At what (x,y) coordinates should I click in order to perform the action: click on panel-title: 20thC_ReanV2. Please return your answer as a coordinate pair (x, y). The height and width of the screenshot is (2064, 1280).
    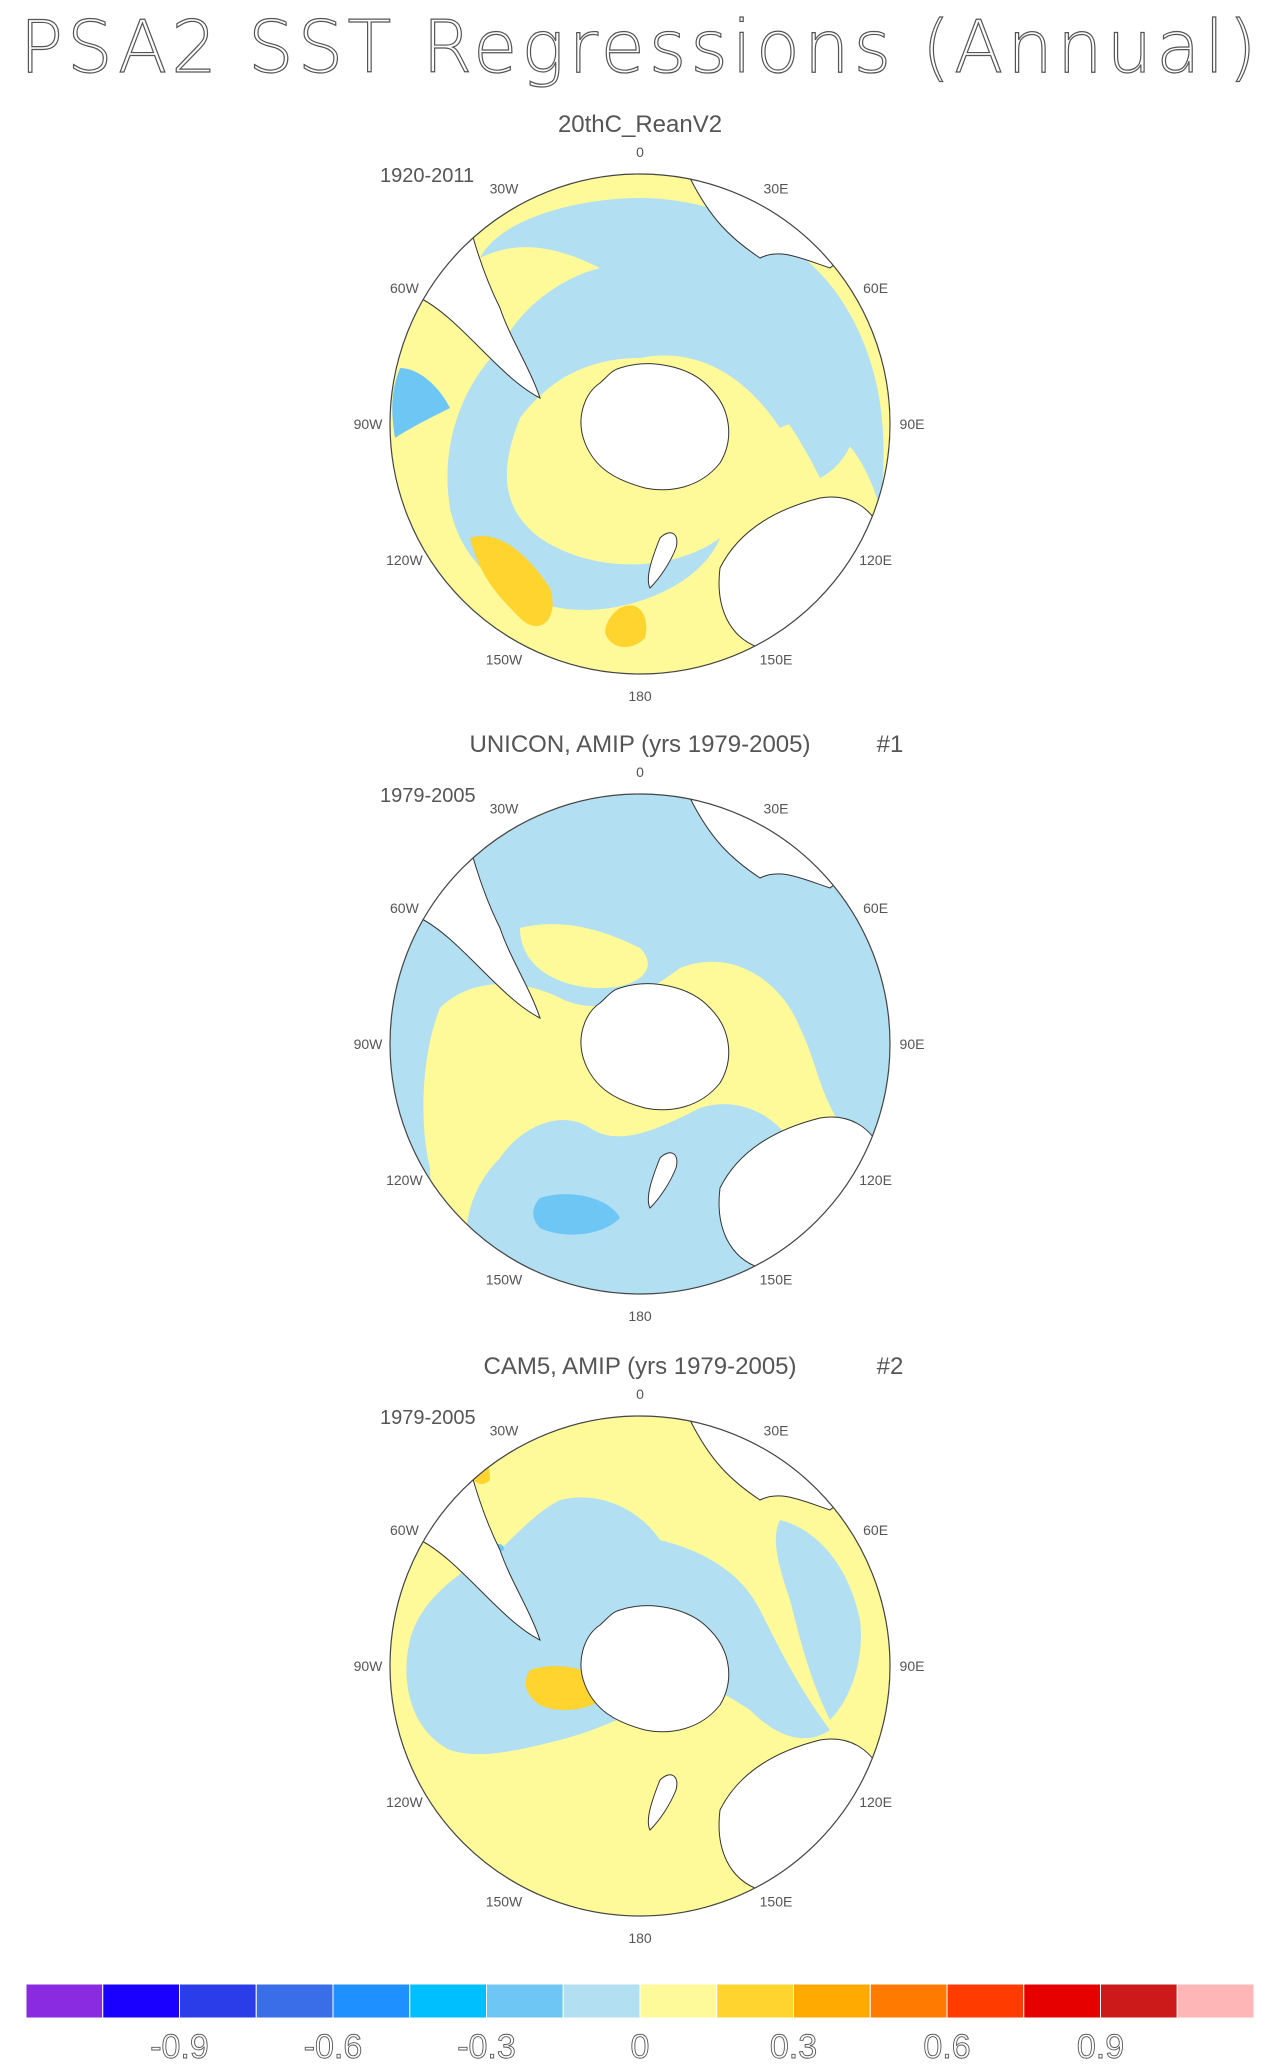
    Looking at the image, I should click on (640, 124).